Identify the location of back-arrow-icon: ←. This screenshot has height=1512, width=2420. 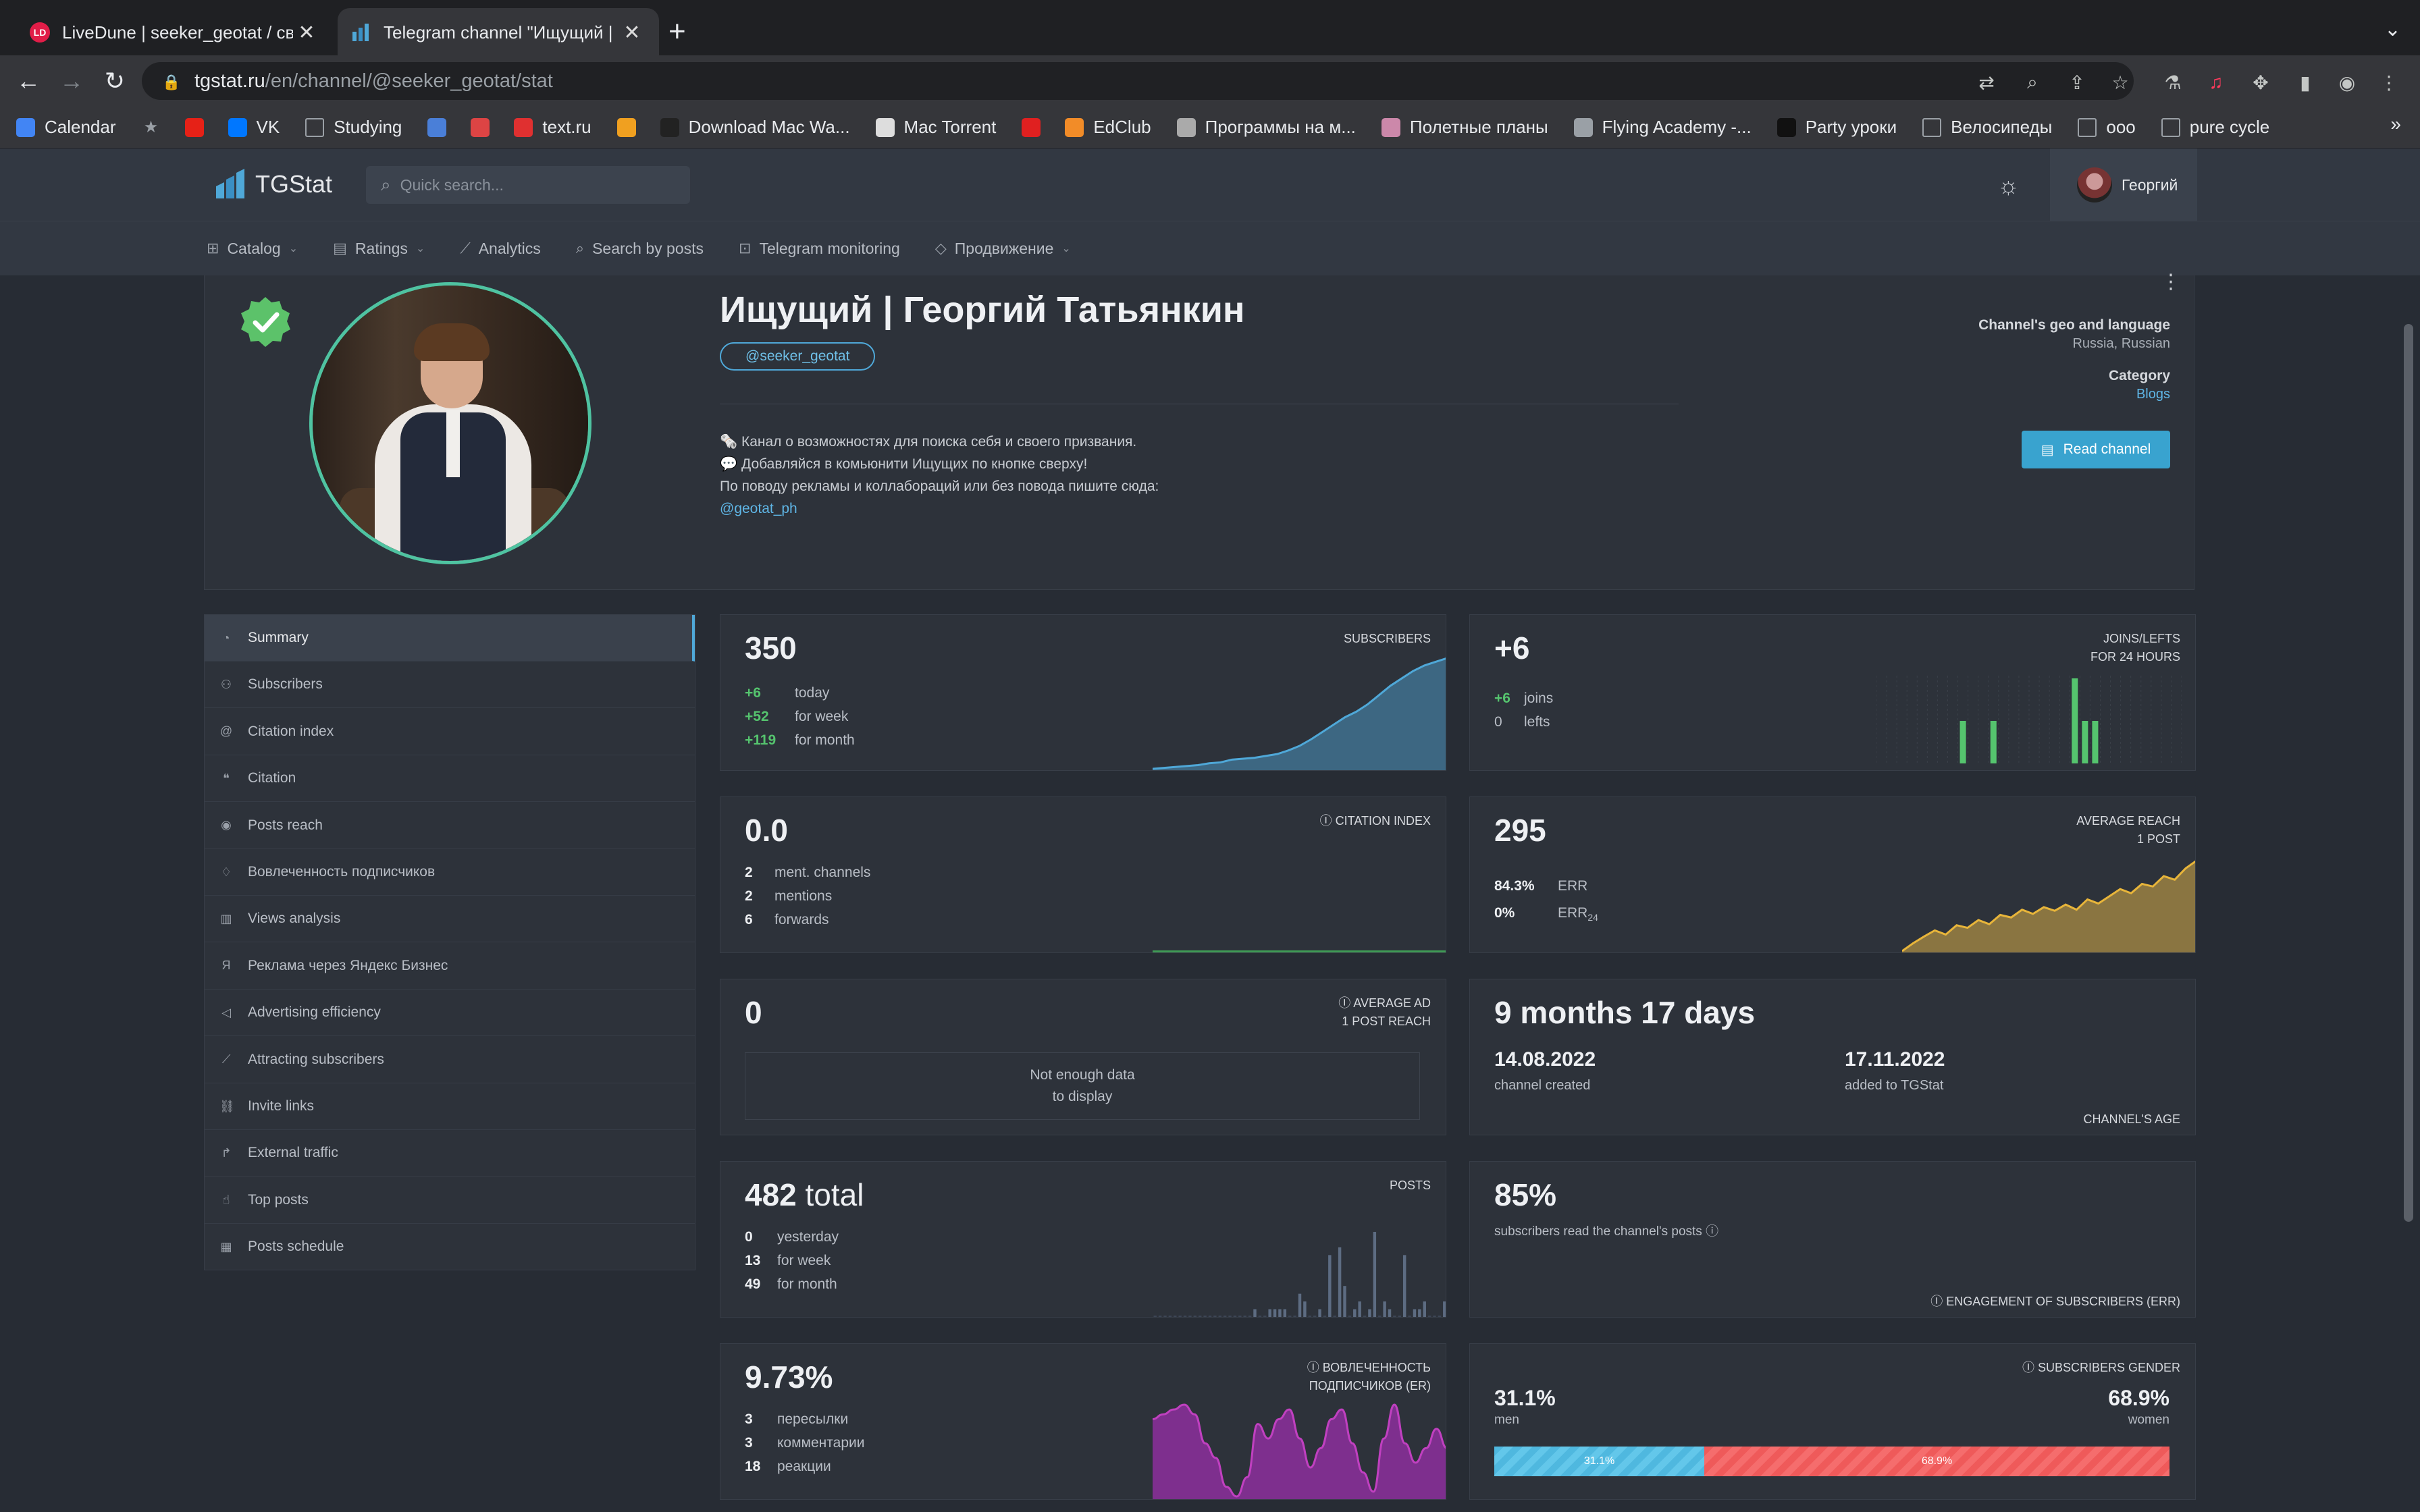
(28, 80).